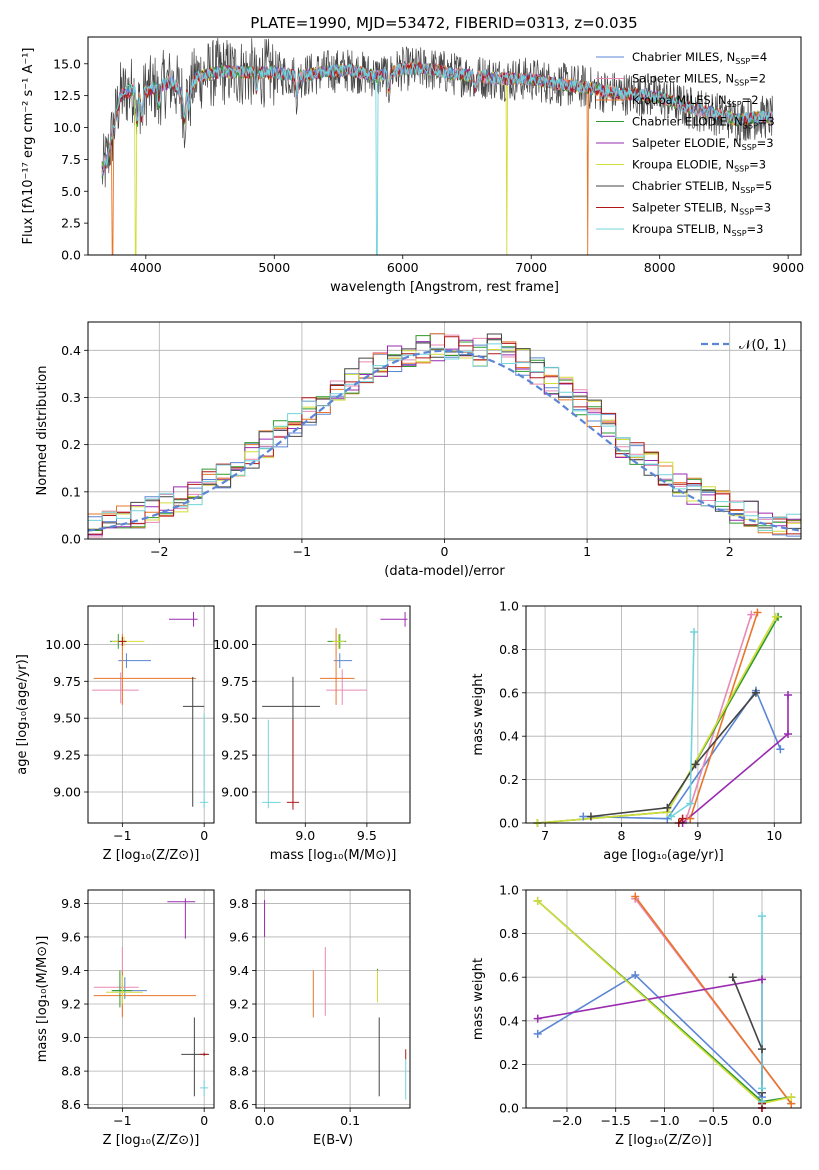 The height and width of the screenshot is (1170, 819). What do you see at coordinates (663, 855) in the screenshot?
I see `x-axis-label: age [log₁₀(age/yr)]` at bounding box center [663, 855].